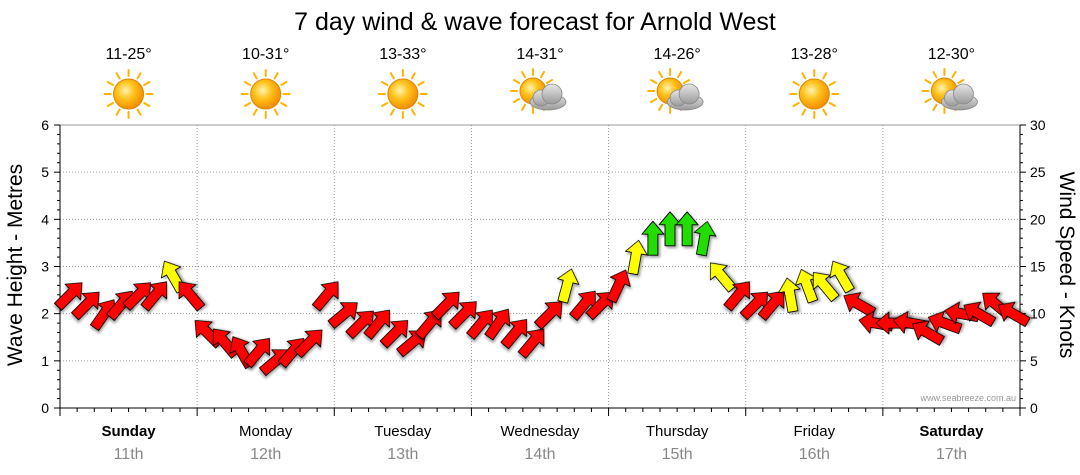 Image resolution: width=1080 pixels, height=475 pixels. What do you see at coordinates (951, 454) in the screenshot?
I see `day-date-label: 17th` at bounding box center [951, 454].